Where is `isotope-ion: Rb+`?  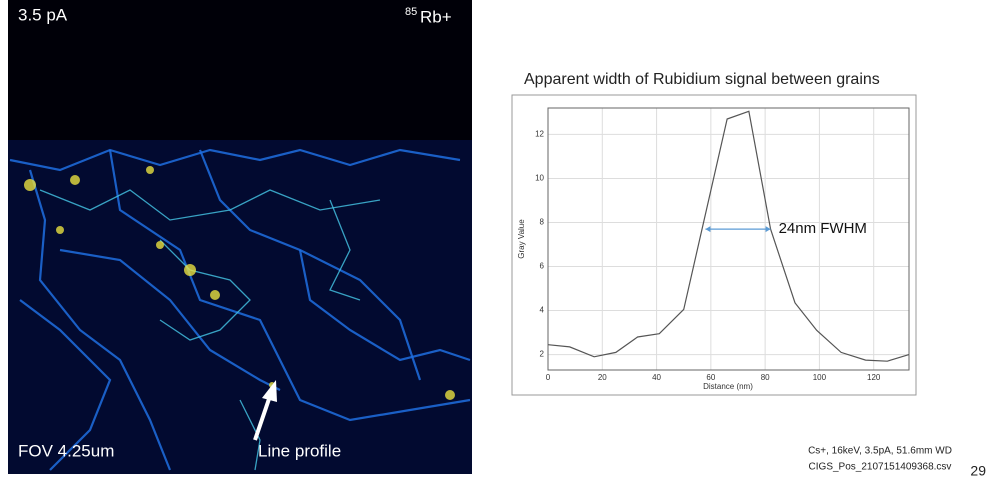
isotope-ion: Rb+ is located at coordinates (436, 16).